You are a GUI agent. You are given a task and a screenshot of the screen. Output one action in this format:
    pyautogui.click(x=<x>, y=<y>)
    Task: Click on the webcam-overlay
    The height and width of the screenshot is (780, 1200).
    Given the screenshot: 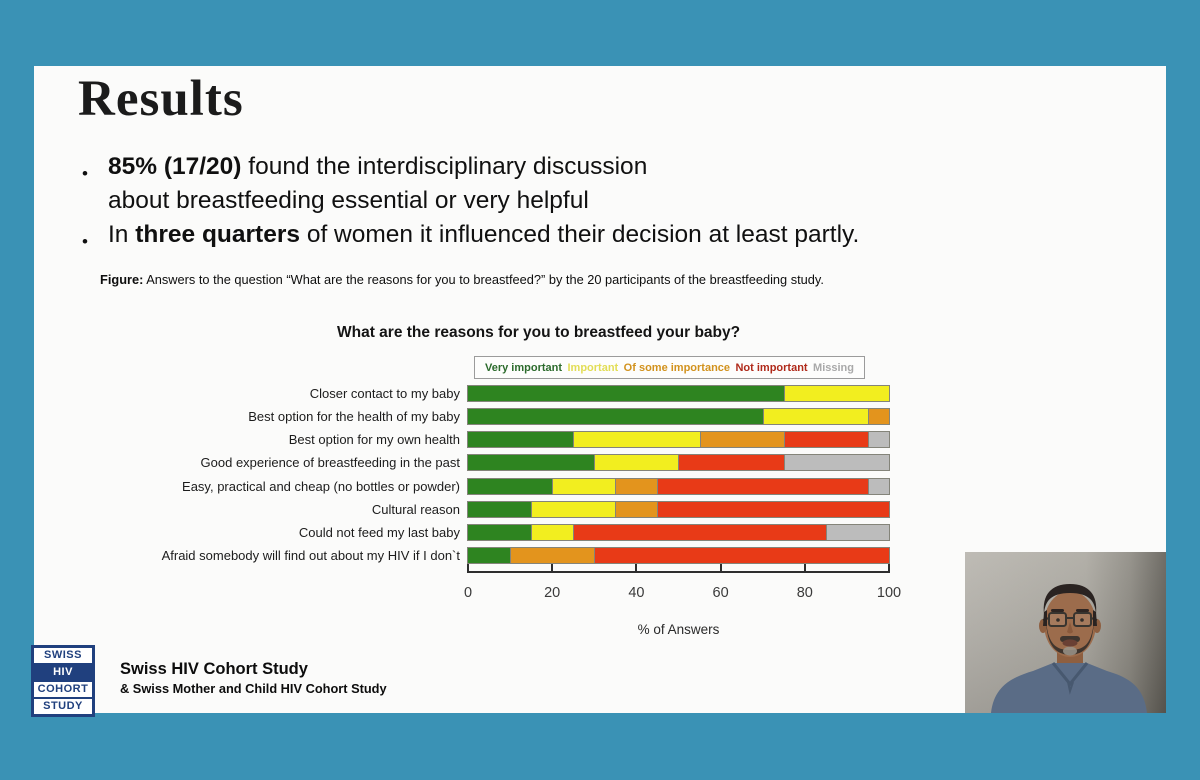 What is the action you would take?
    pyautogui.click(x=1065, y=632)
    